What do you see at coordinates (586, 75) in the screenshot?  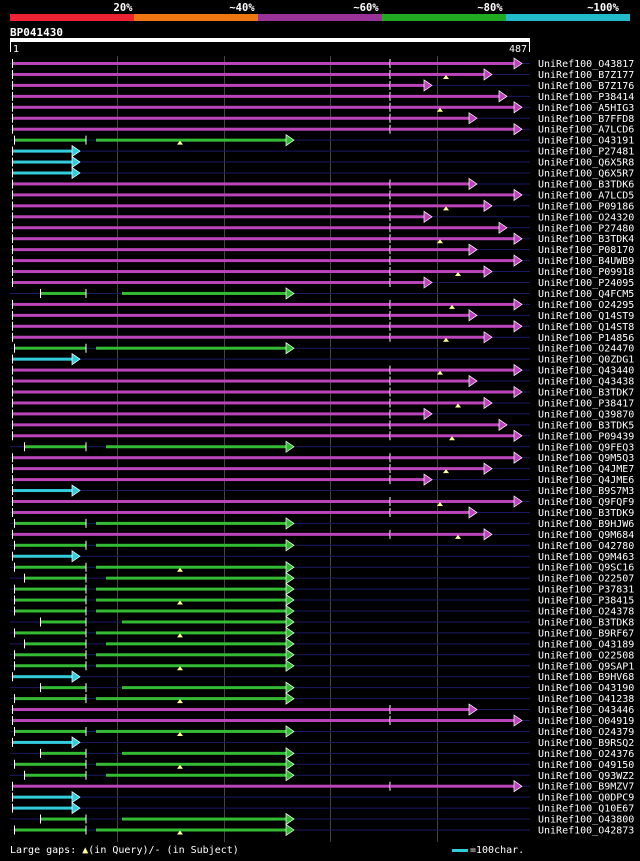 I see `hit-id-label: UniRef100_B7Z177` at bounding box center [586, 75].